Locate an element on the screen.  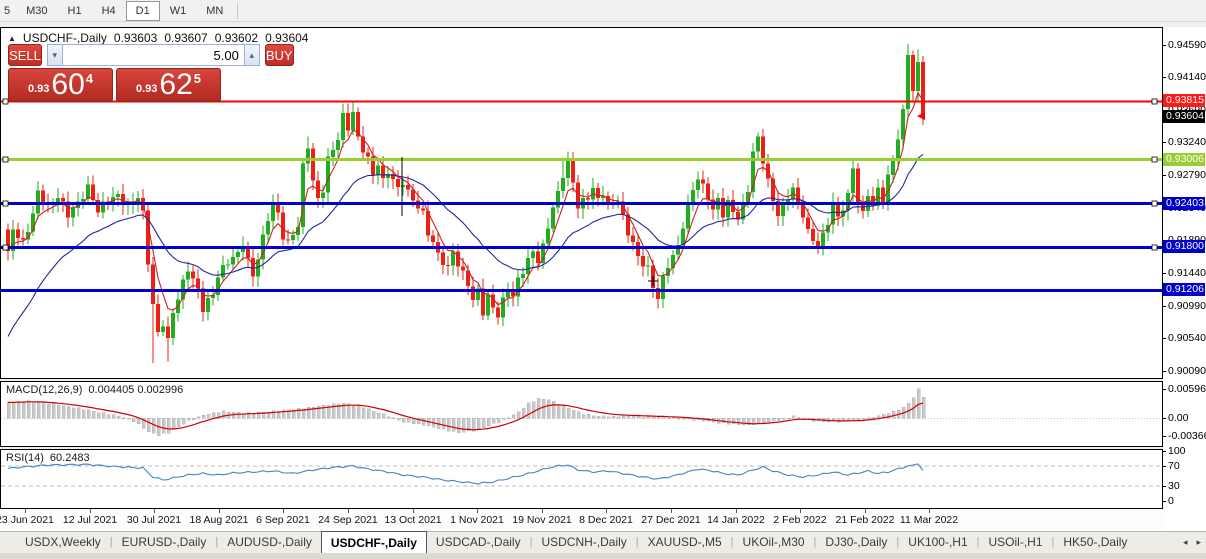
symbol-tab-ukoil-m30: UKOil-,M30 is located at coordinates (773, 542).